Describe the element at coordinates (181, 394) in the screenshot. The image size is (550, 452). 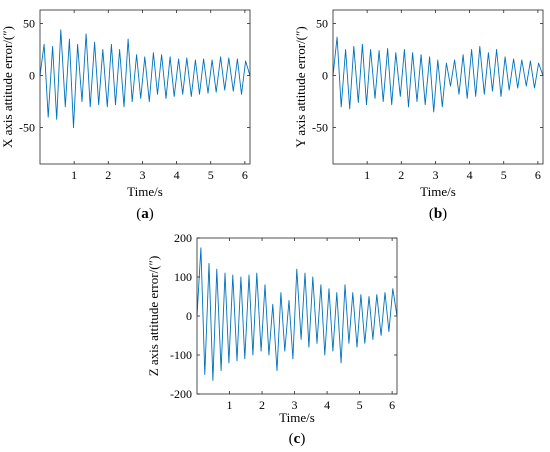
I see `y-tick-label: -200` at that location.